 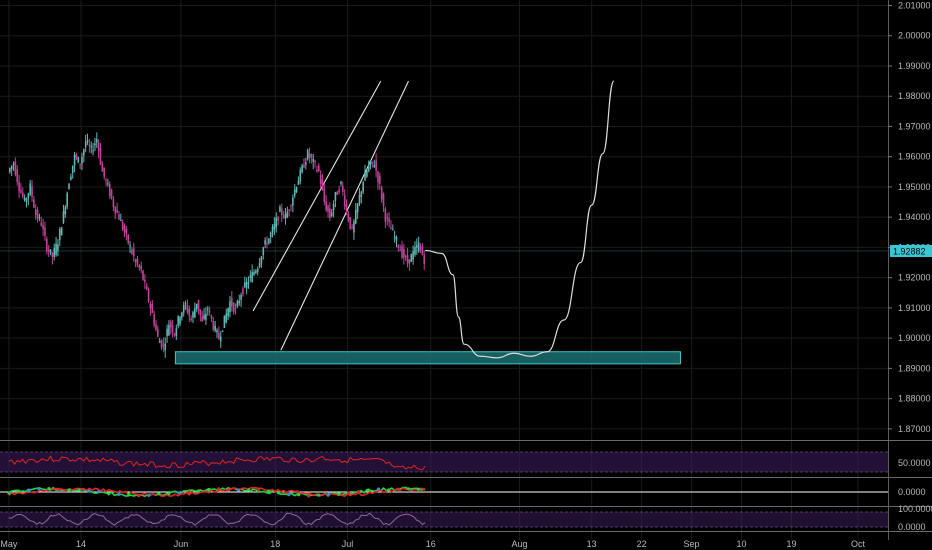 I want to click on rsi-line, so click(x=217, y=463).